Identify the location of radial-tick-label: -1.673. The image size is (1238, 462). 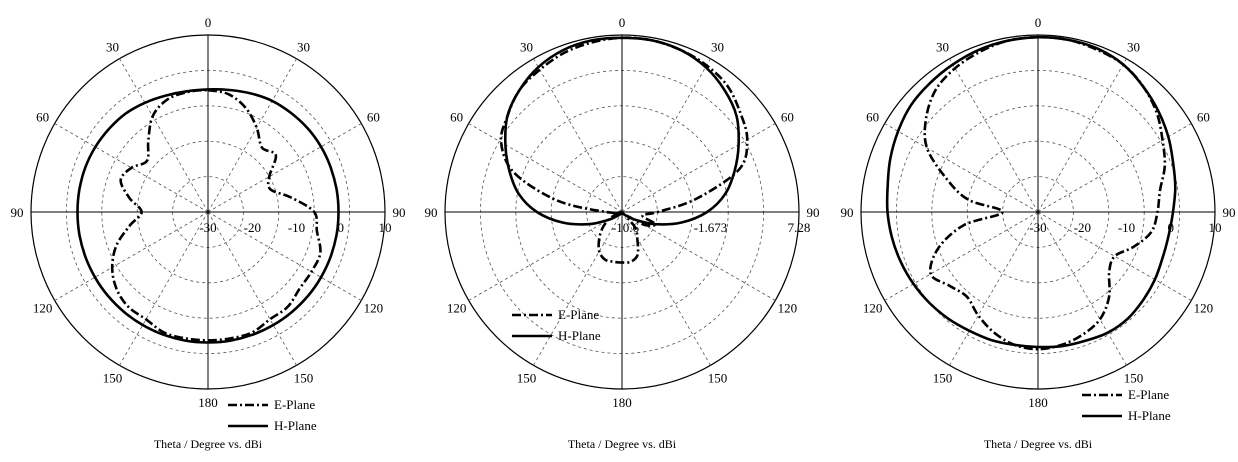
(711, 227).